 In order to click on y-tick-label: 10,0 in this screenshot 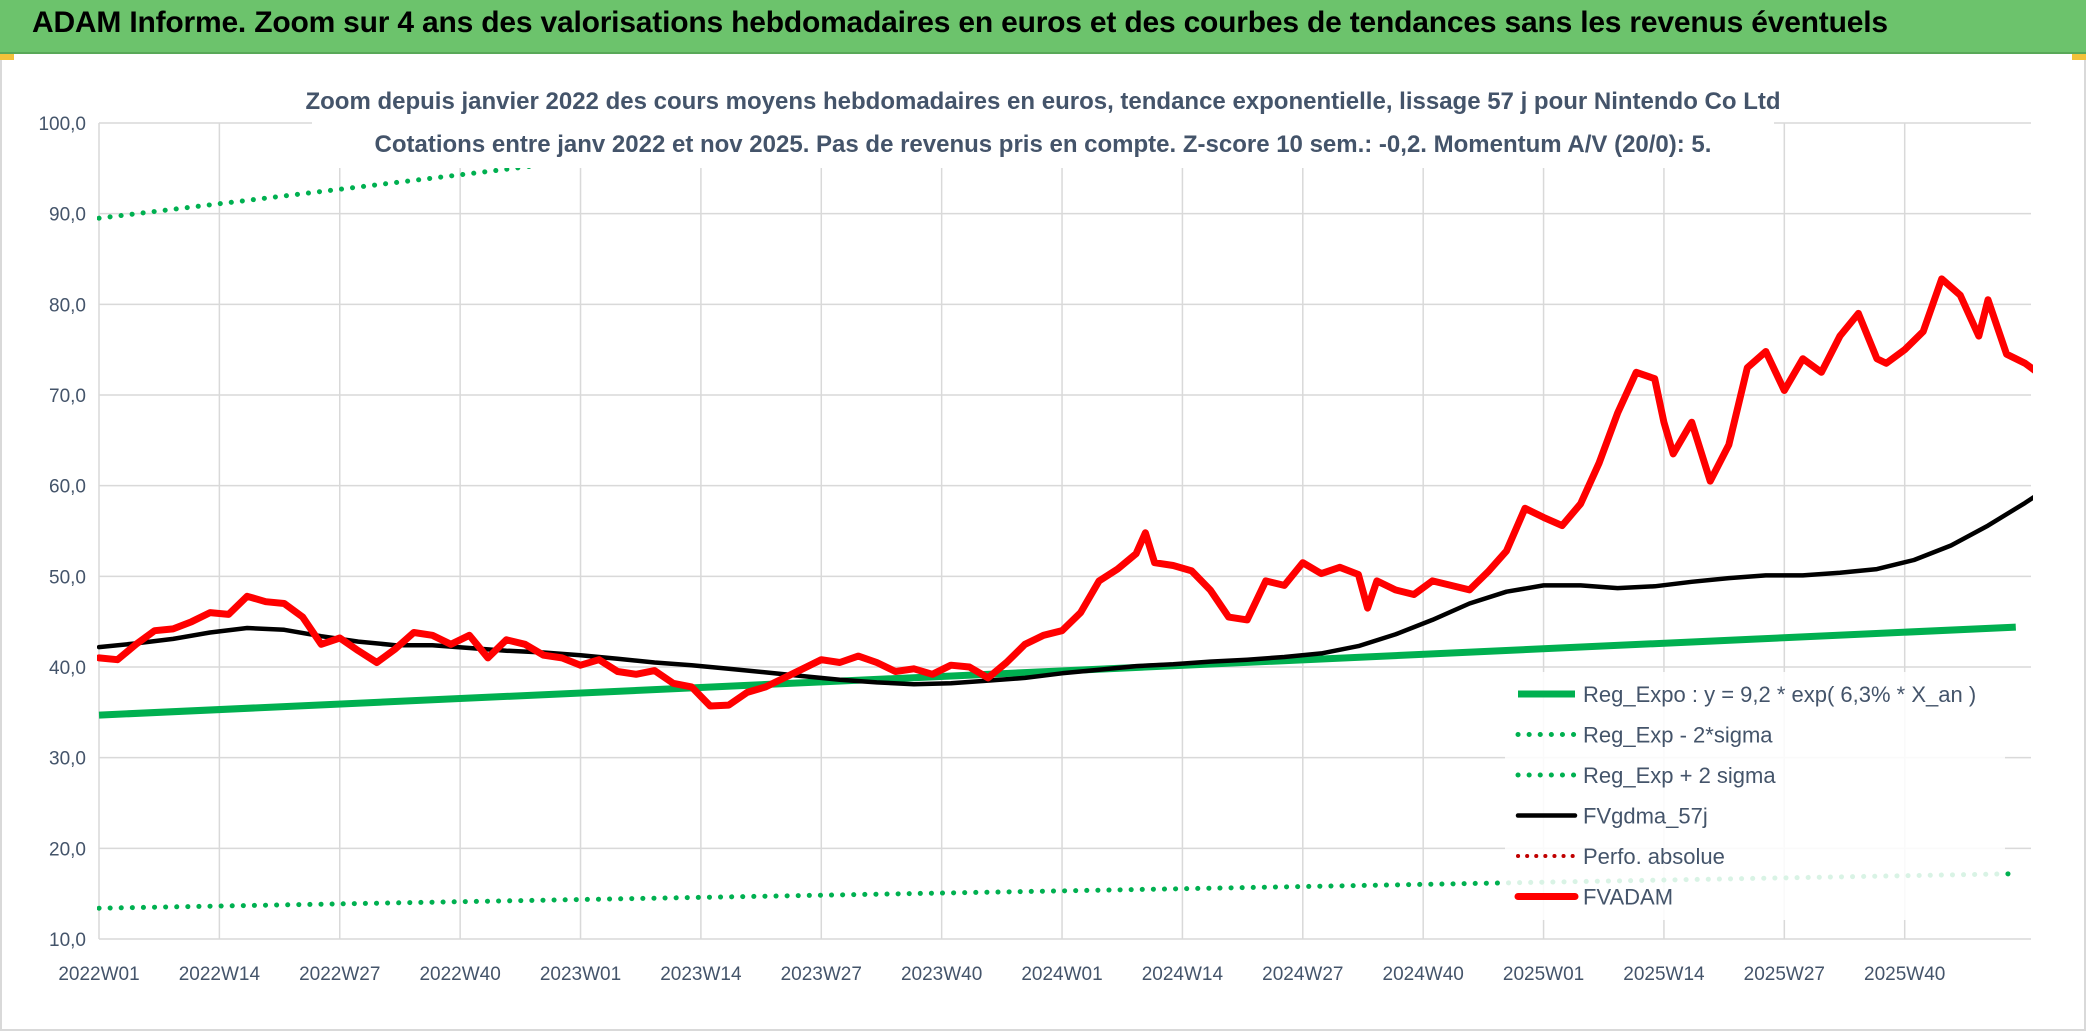, I will do `click(67, 940)`.